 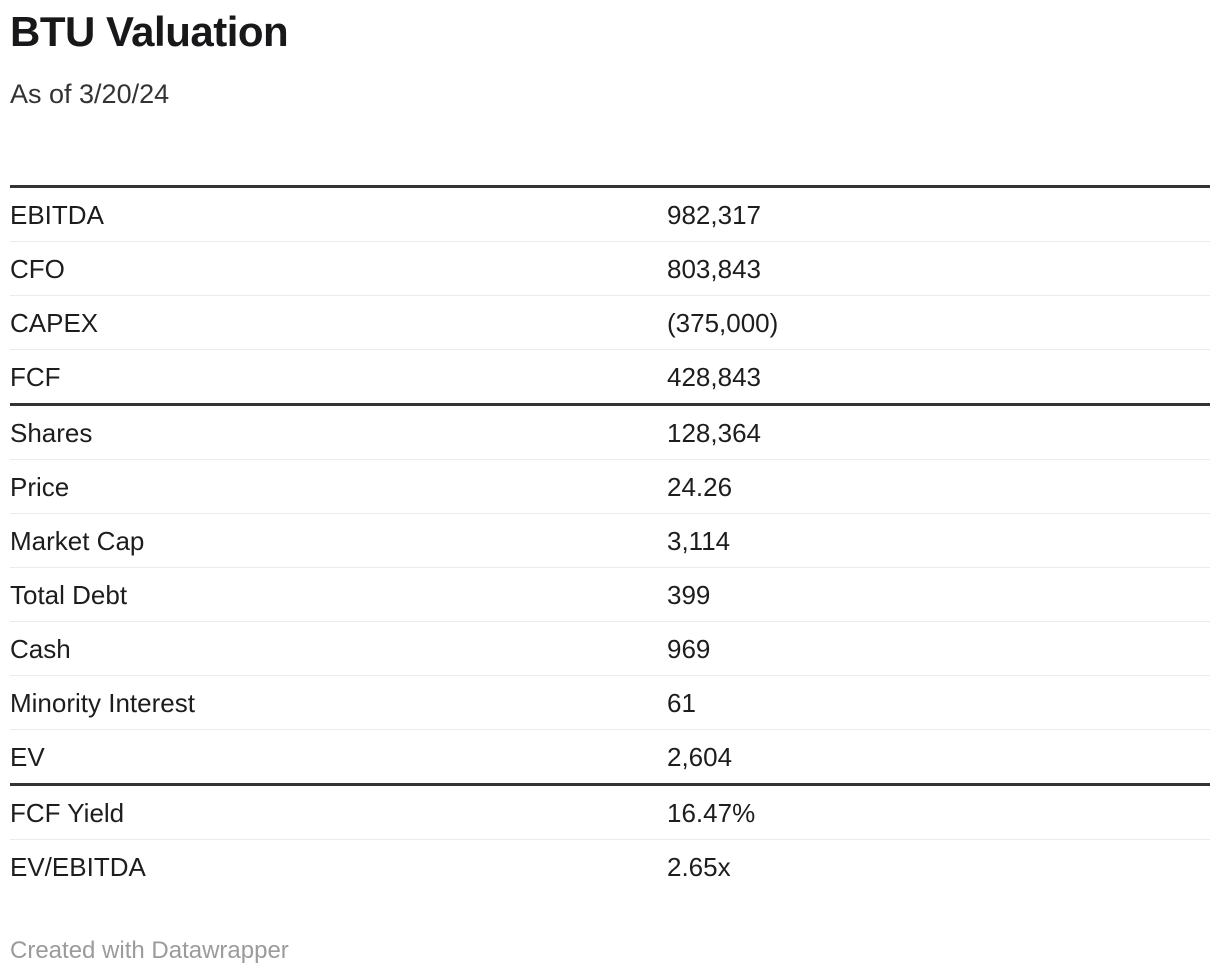 I want to click on metric-label-cell: CFO, so click(x=37, y=268).